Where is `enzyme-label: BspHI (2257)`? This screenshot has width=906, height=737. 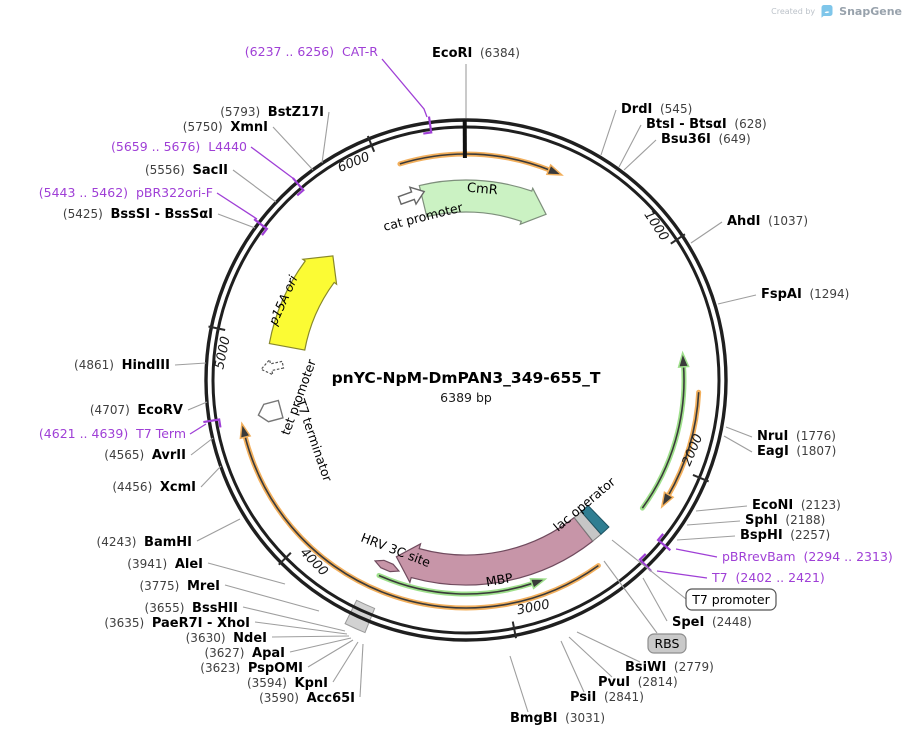 enzyme-label: BspHI (2257) is located at coordinates (785, 535).